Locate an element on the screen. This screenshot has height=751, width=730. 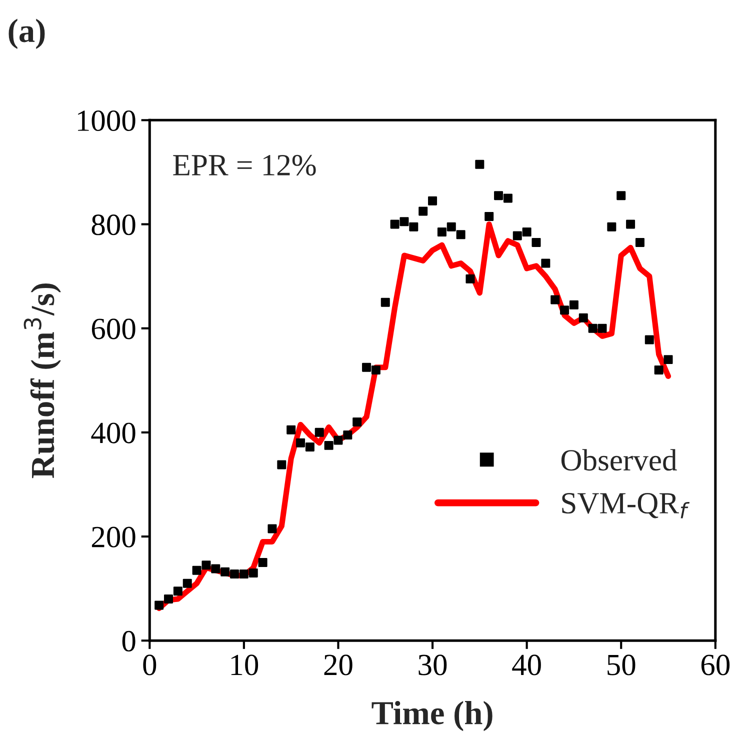
y-tick-label: 600 is located at coordinates (114, 329).